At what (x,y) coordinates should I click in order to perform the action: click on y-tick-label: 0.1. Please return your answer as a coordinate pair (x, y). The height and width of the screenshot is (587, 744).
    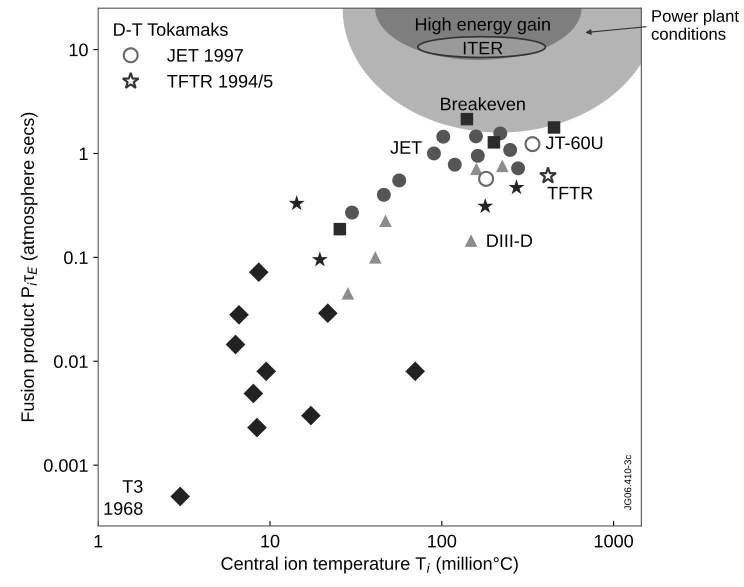
    Looking at the image, I should click on (76, 257).